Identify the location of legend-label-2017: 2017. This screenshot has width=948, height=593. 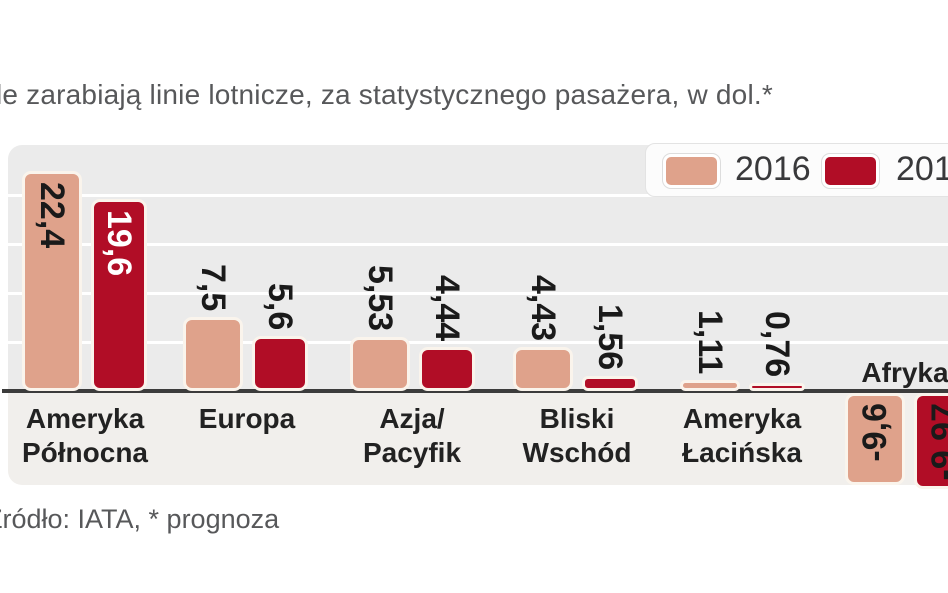
(922, 169).